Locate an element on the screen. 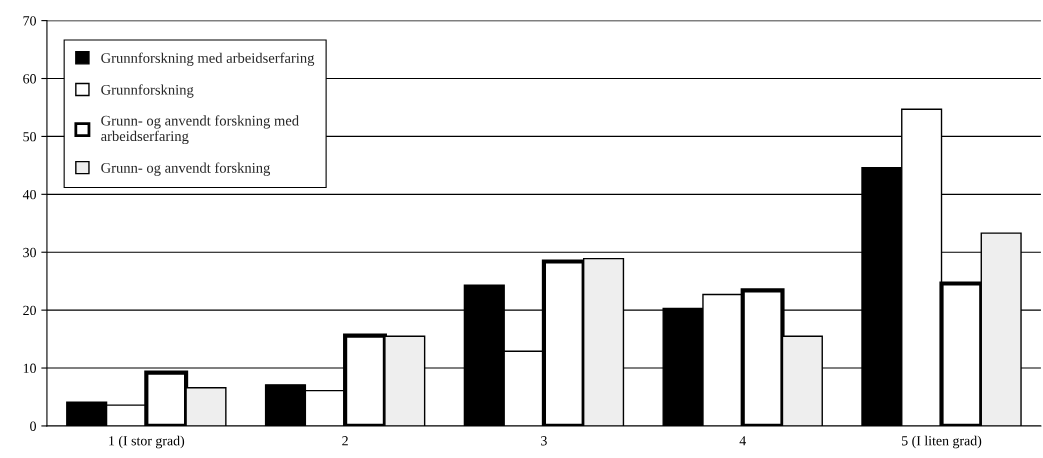 This screenshot has width=1043, height=458. legend-label: Grunnforskning med arbeidserfaring is located at coordinates (208, 59).